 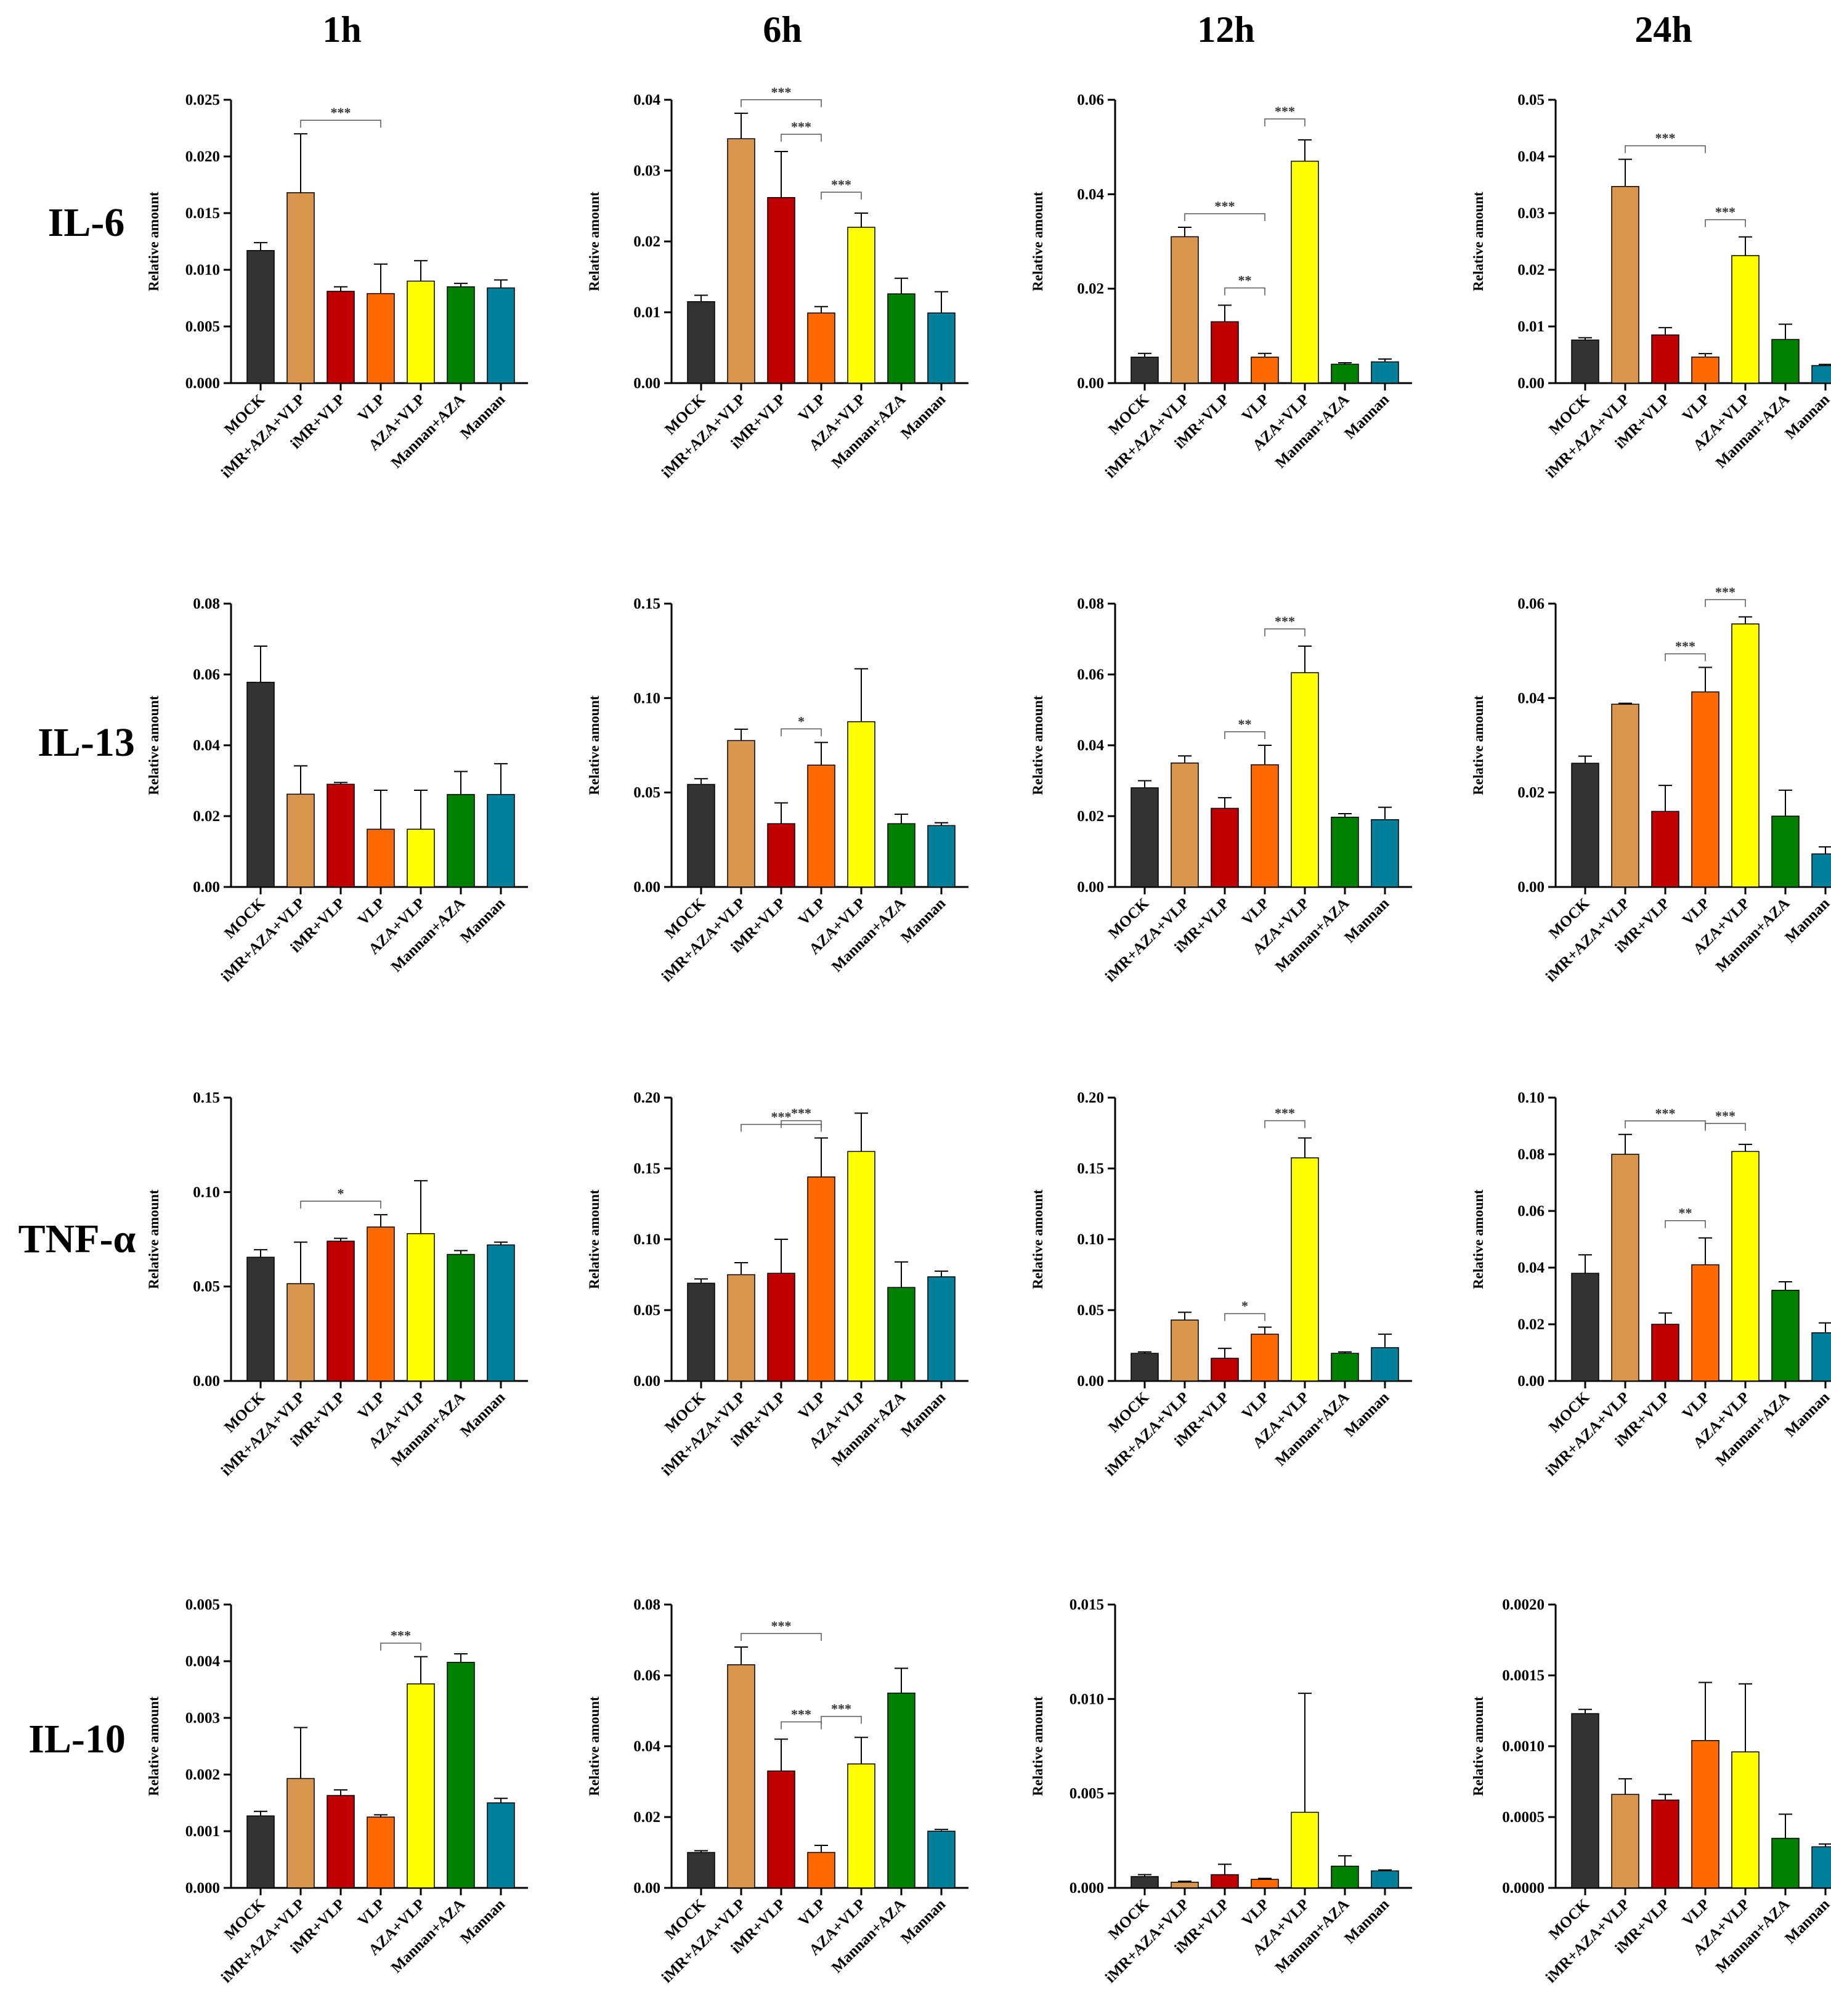 I want to click on y-tick-label: 0.08, so click(x=647, y=1605).